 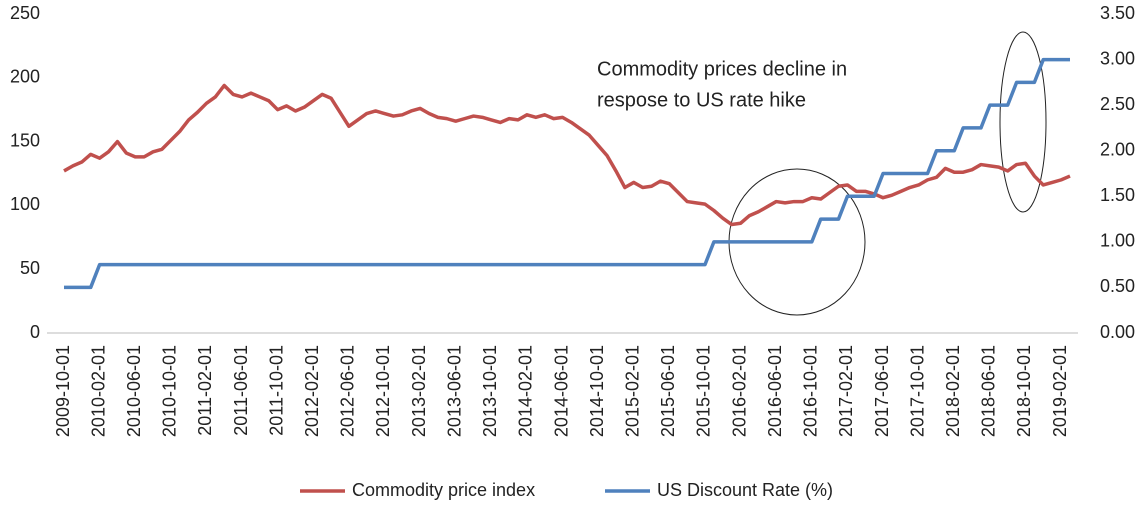 I want to click on legend-label: Commodity price index, so click(x=443, y=490).